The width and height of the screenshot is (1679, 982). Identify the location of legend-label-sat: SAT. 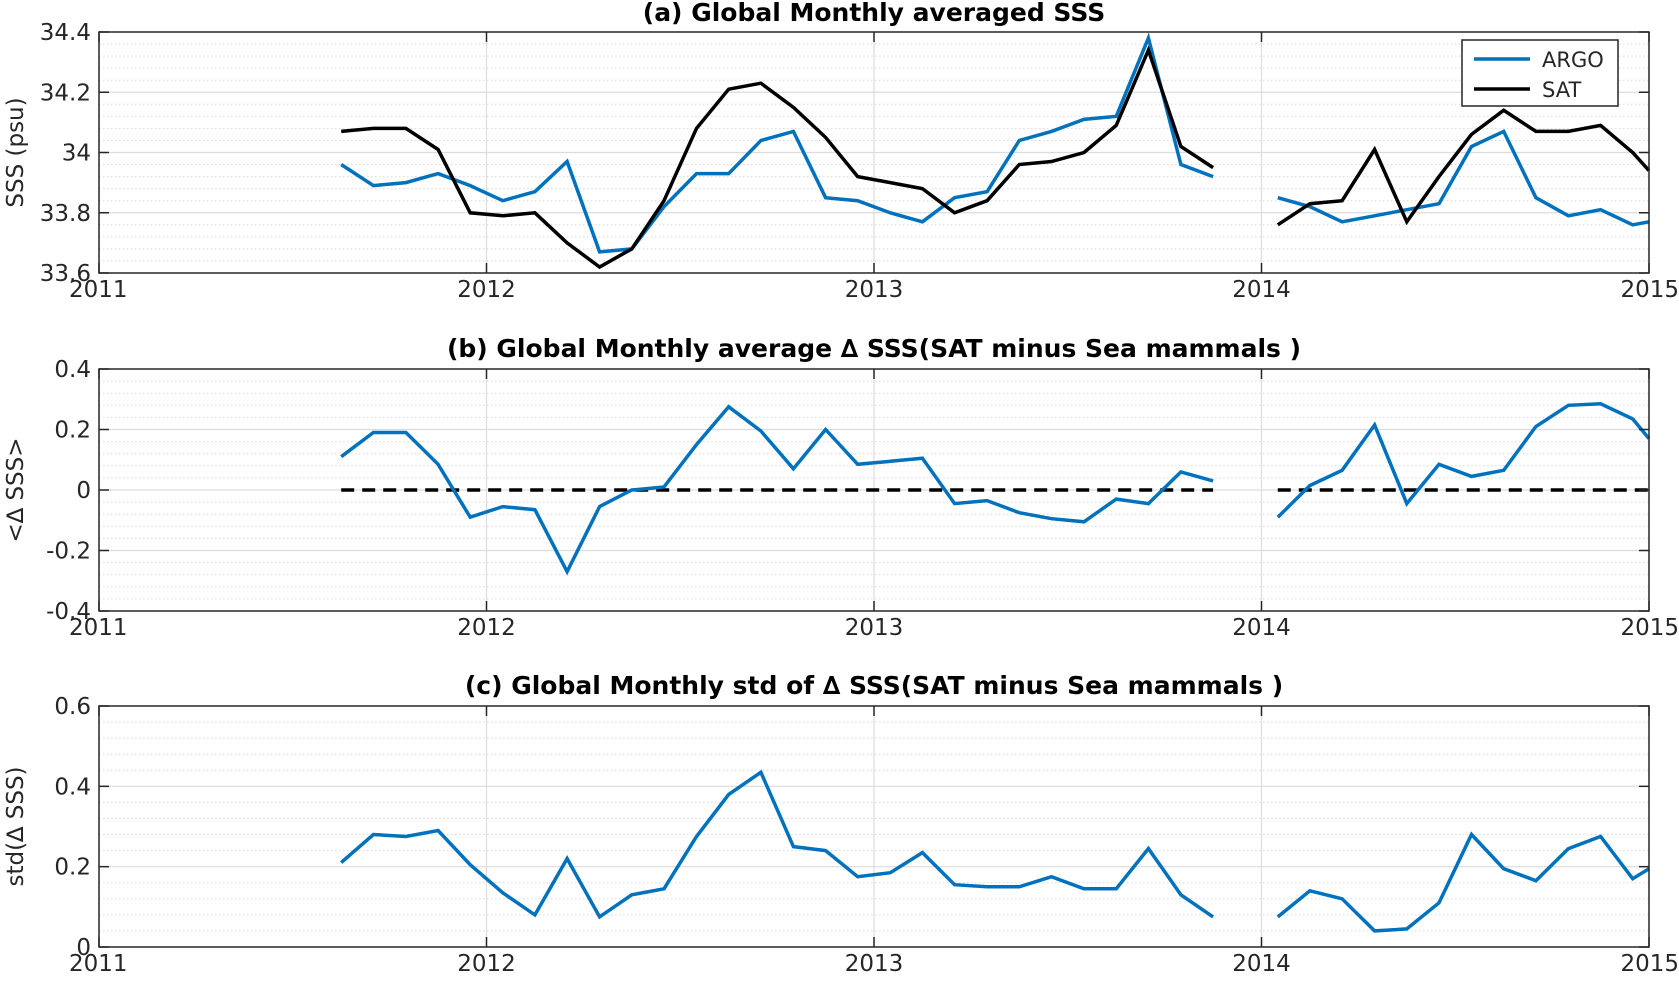
(1561, 90).